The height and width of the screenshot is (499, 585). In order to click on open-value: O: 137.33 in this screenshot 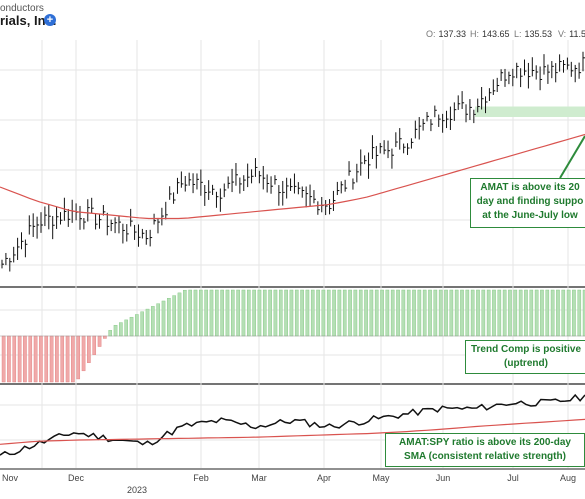, I will do `click(446, 34)`.